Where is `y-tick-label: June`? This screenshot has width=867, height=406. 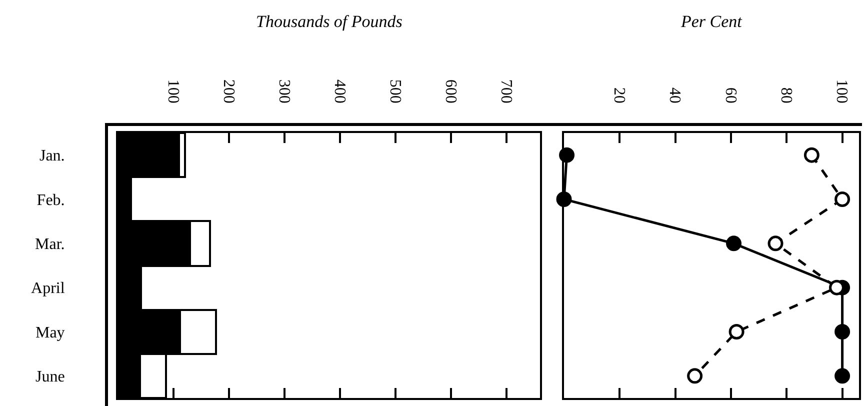 y-tick-label: June is located at coordinates (50, 377).